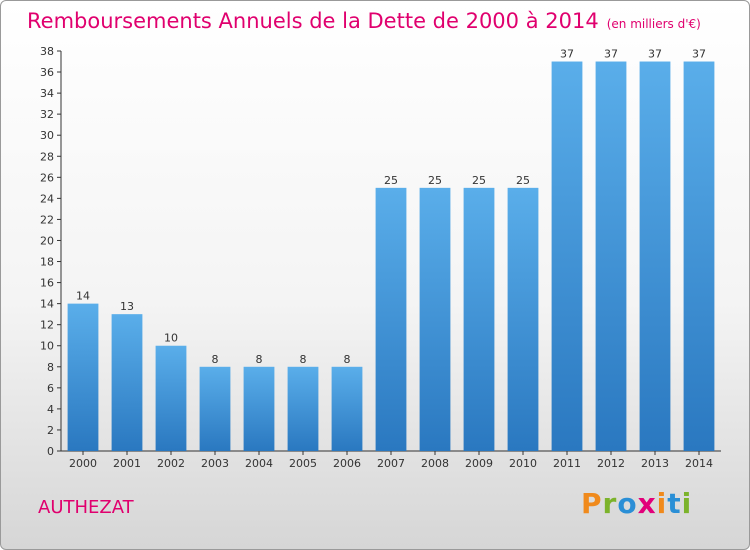  I want to click on x-tick-label: 2010, so click(523, 463).